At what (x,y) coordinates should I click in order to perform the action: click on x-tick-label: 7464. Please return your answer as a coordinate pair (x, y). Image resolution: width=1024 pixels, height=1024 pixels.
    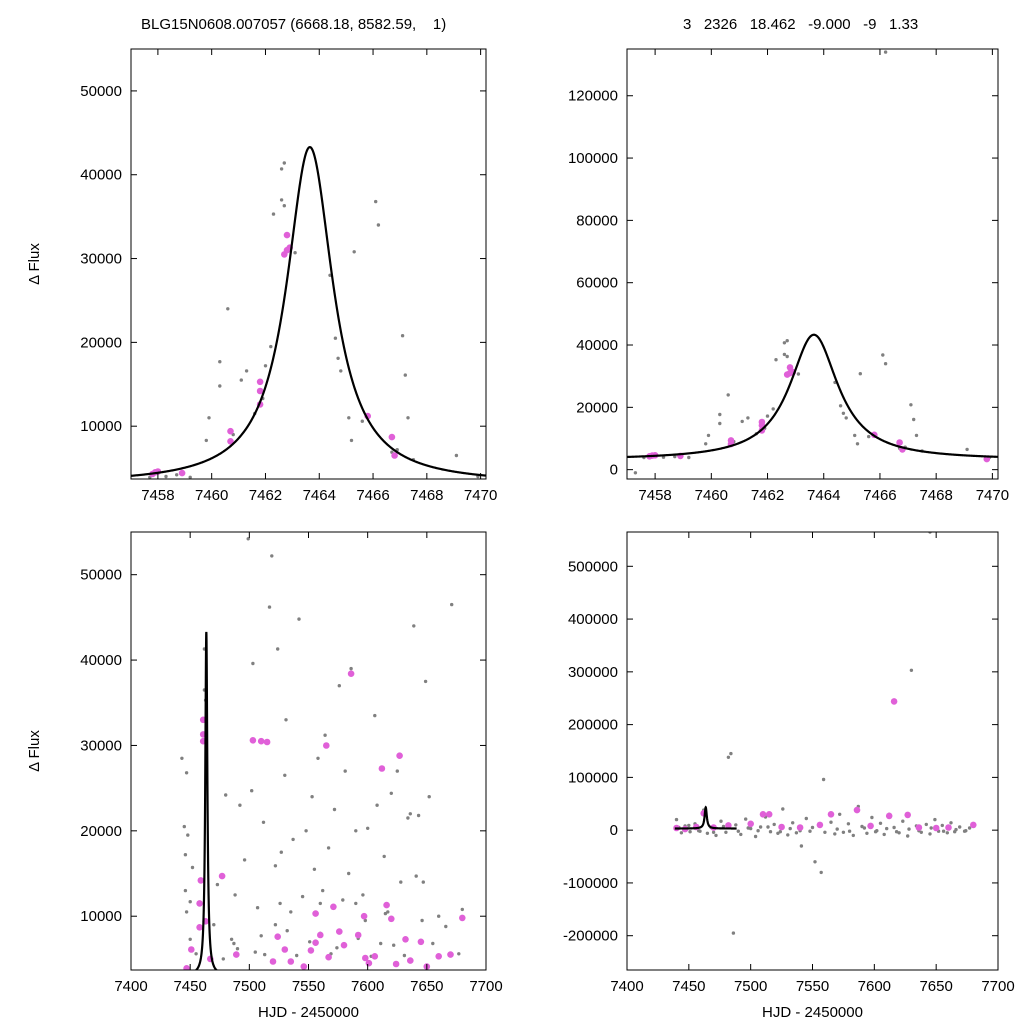
    Looking at the image, I should click on (319, 495).